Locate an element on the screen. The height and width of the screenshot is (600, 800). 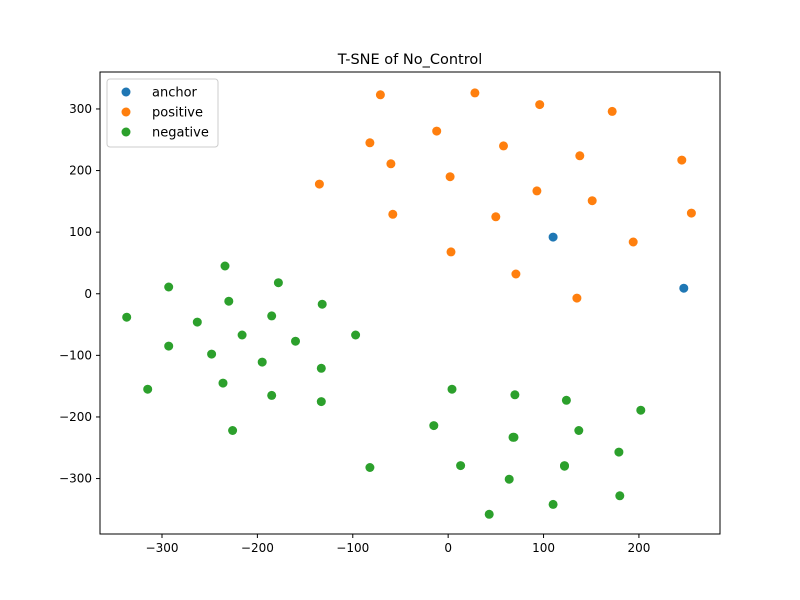
x-tick-label-3: 0 is located at coordinates (448, 548).